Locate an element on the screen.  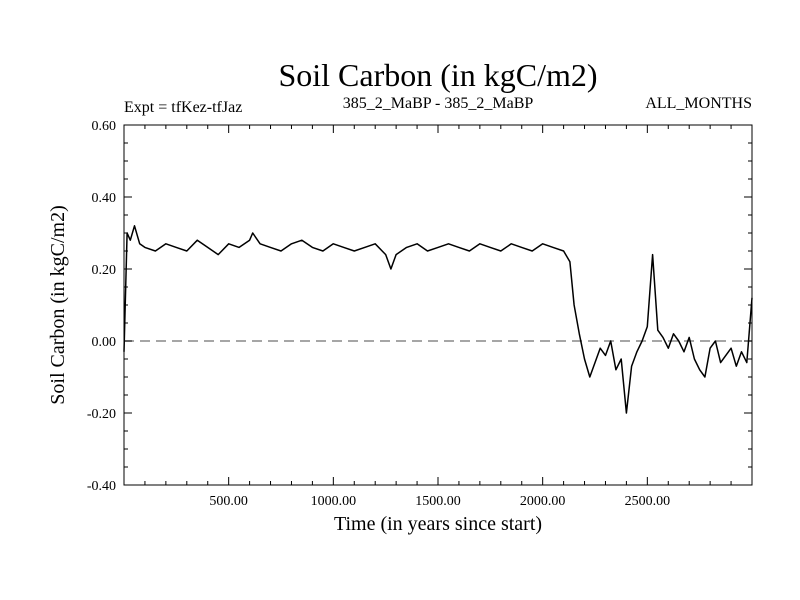
x-tick-label: 1000.00 is located at coordinates (334, 501).